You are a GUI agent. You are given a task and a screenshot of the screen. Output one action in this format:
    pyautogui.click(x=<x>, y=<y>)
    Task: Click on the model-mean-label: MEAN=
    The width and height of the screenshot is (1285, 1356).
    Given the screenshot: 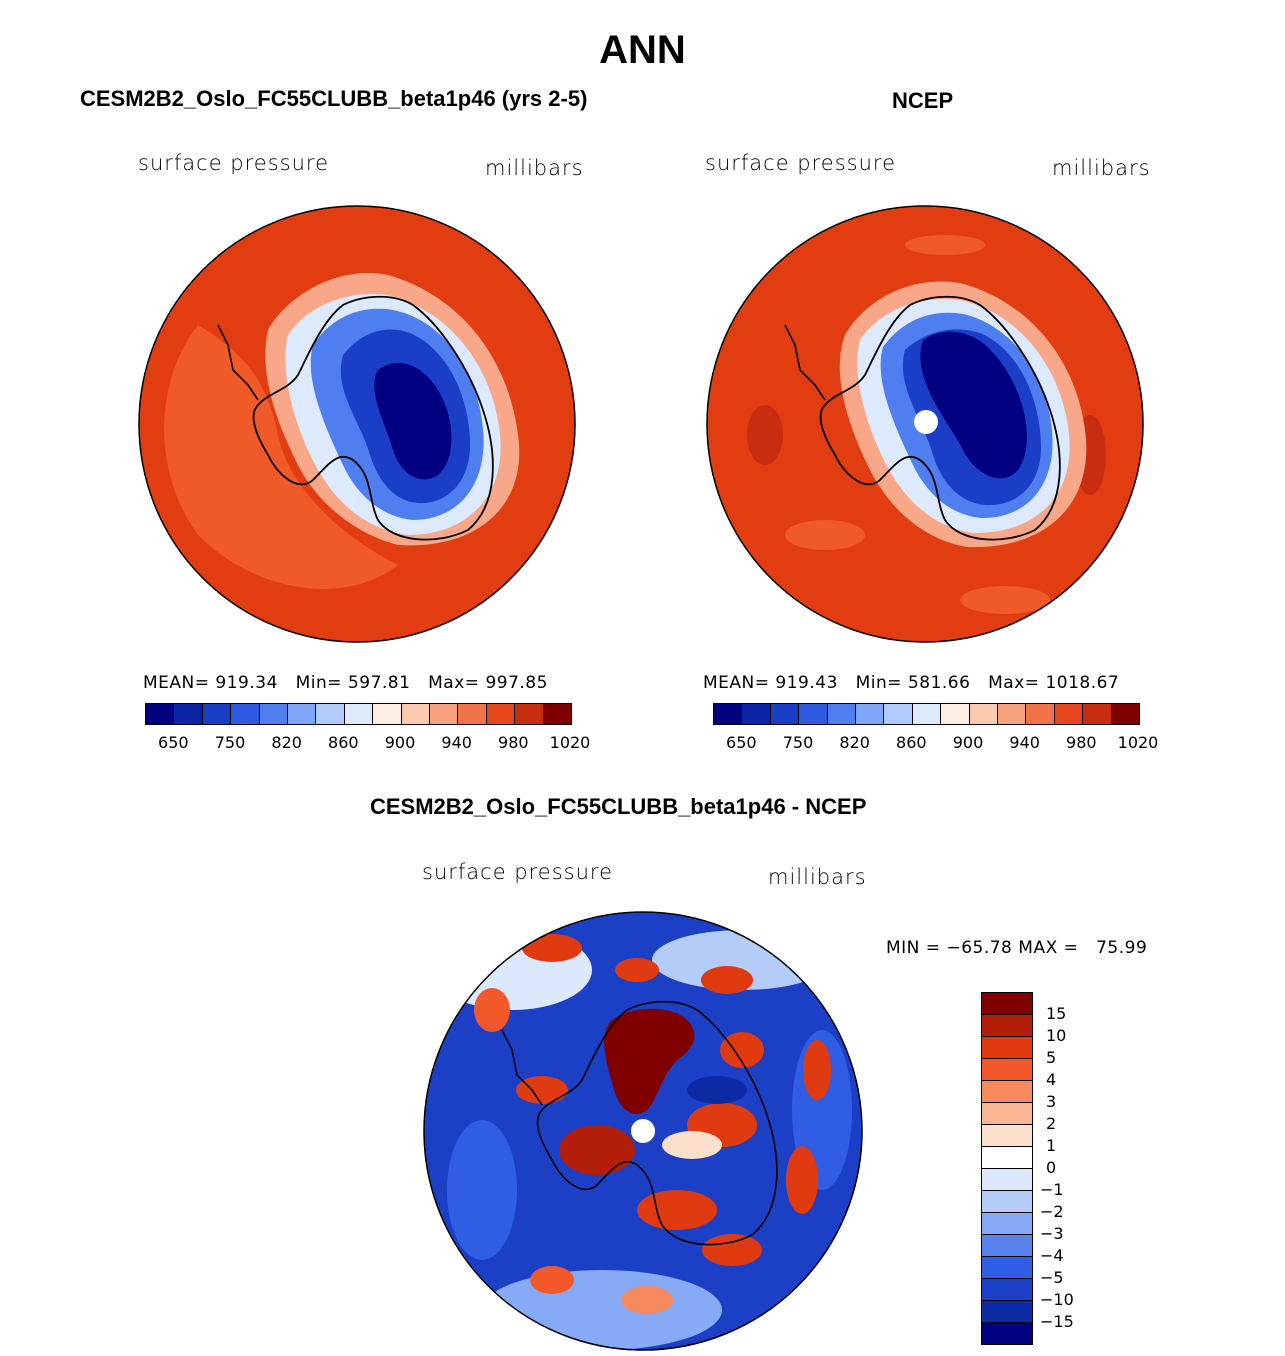 What is the action you would take?
    pyautogui.click(x=176, y=683)
    